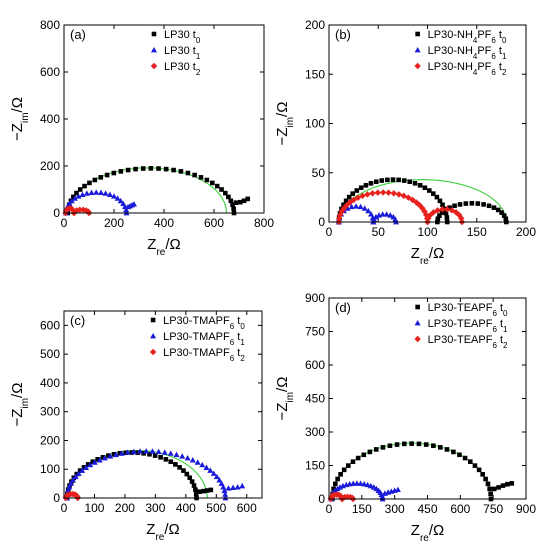 The image size is (543, 550). Describe the element at coordinates (158, 191) in the screenshot. I see `series-t0` at that location.